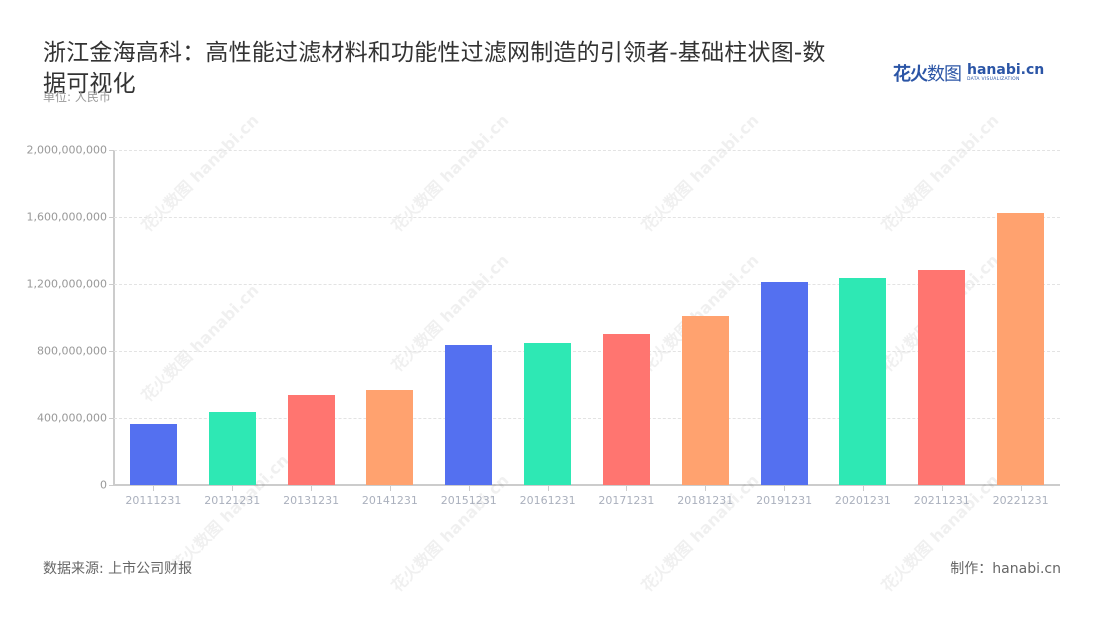 The width and height of the screenshot is (1100, 620). What do you see at coordinates (434, 68) in the screenshot?
I see `chart-title: 浙江金海高科：高性能过滤材料和功能性过滤网制造的引领者-基础柱状图-数据可视化` at bounding box center [434, 68].